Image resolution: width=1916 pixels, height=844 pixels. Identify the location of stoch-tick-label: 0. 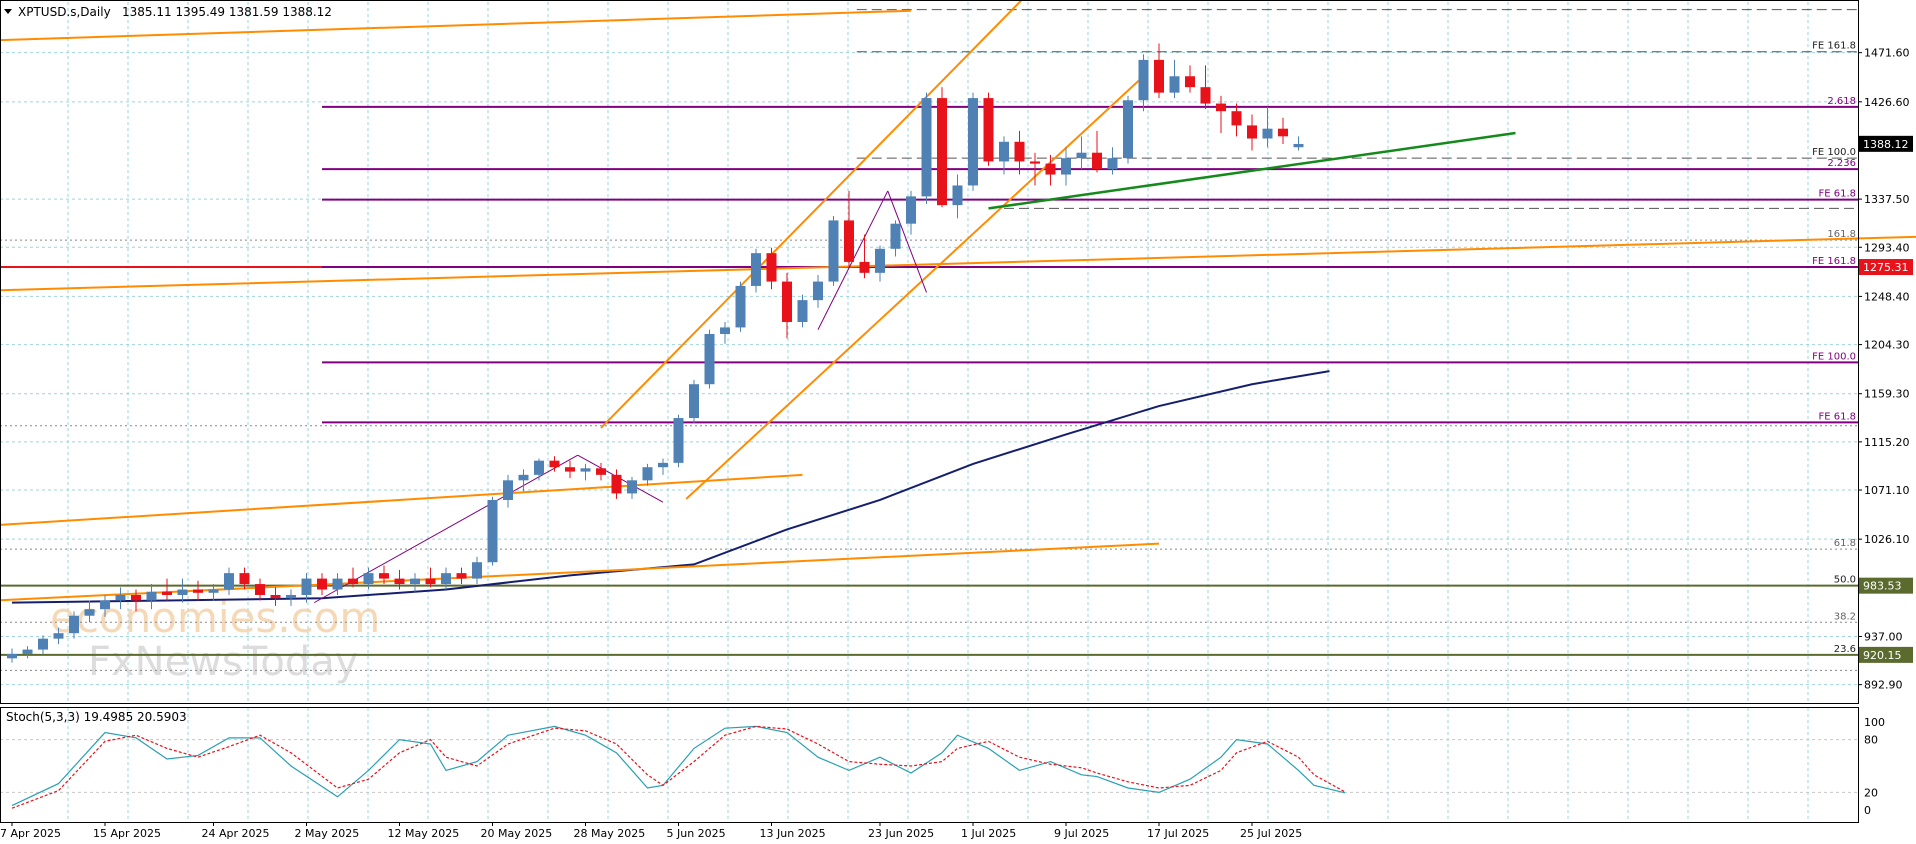
(1867, 810).